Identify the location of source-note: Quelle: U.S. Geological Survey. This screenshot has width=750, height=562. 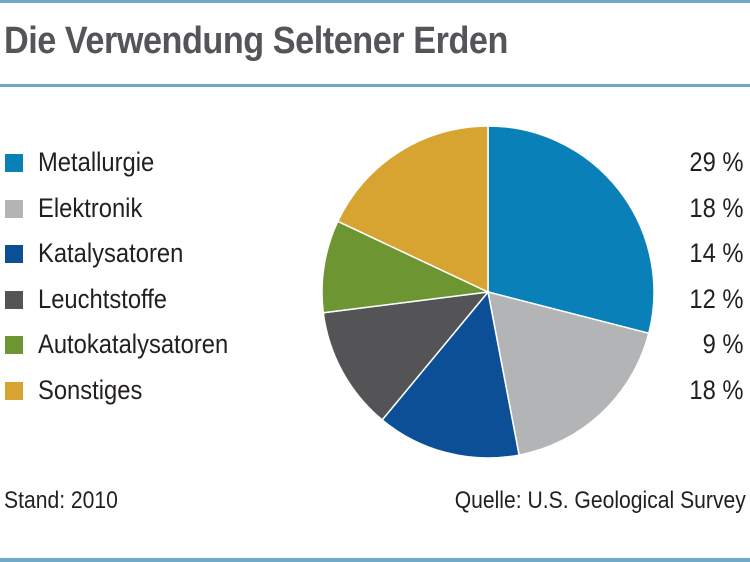
(600, 500).